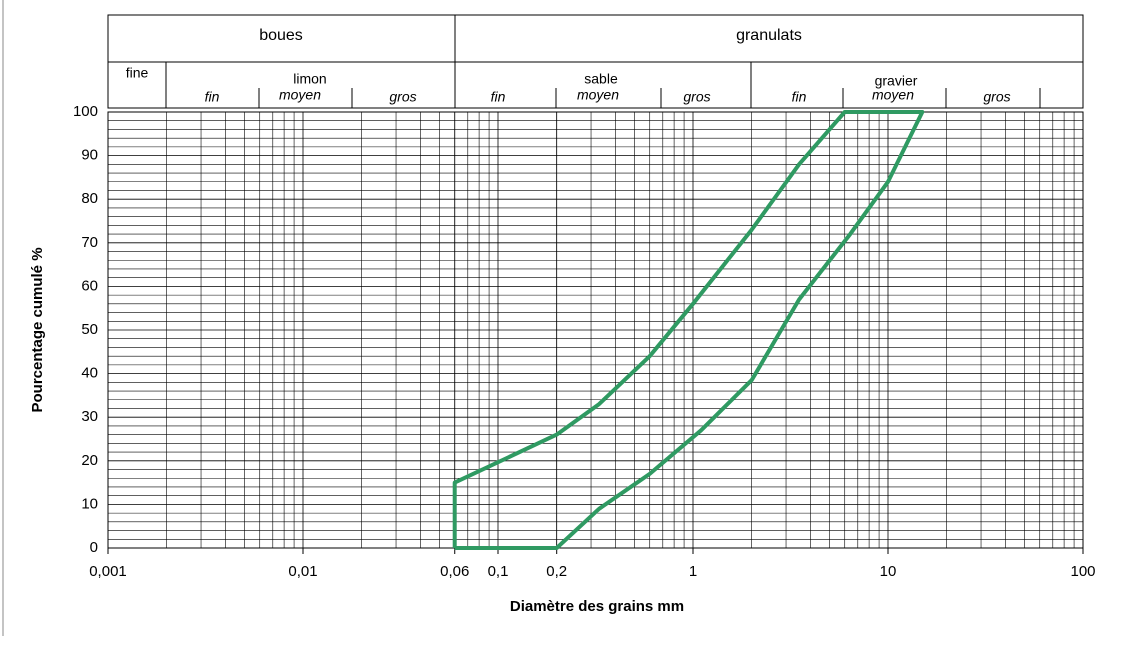  What do you see at coordinates (137, 73) in the screenshot?
I see `class-label: fine` at bounding box center [137, 73].